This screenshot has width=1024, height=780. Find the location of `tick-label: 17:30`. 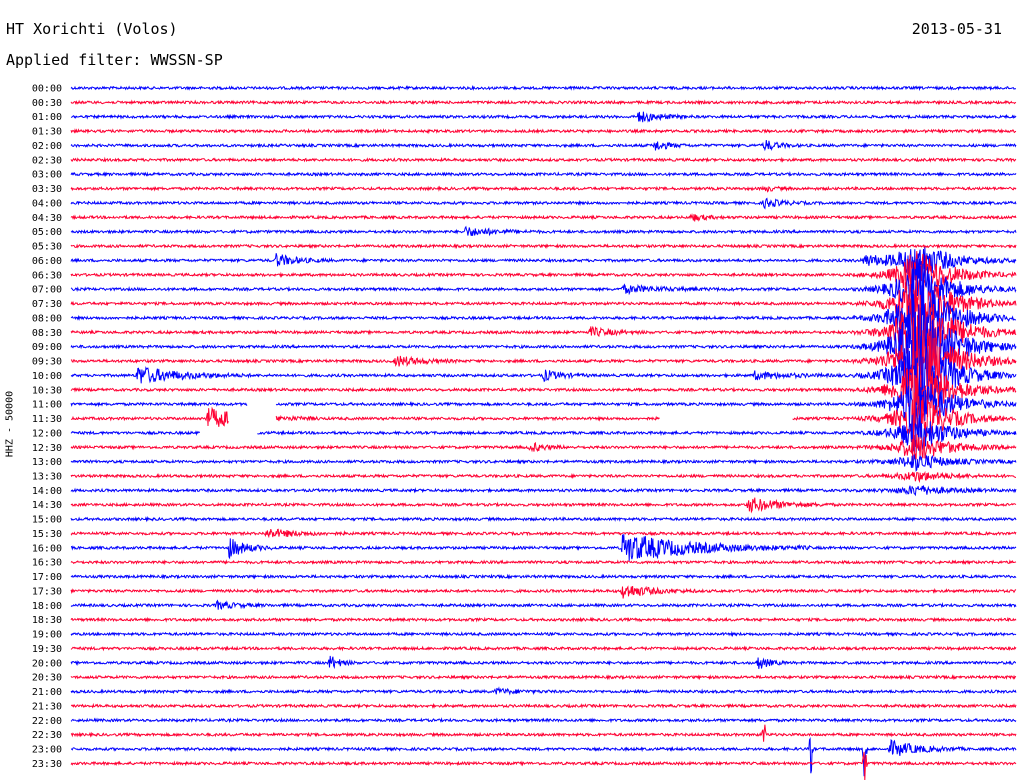

tick-label: 17:30 is located at coordinates (47, 591).